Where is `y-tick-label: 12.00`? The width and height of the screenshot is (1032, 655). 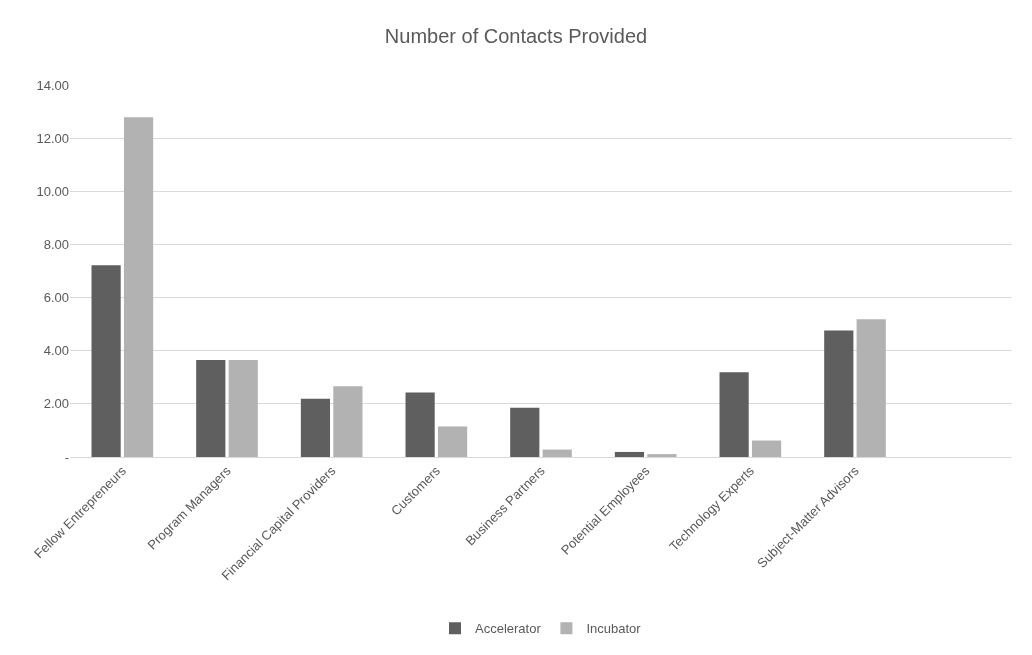 y-tick-label: 12.00 is located at coordinates (52, 138).